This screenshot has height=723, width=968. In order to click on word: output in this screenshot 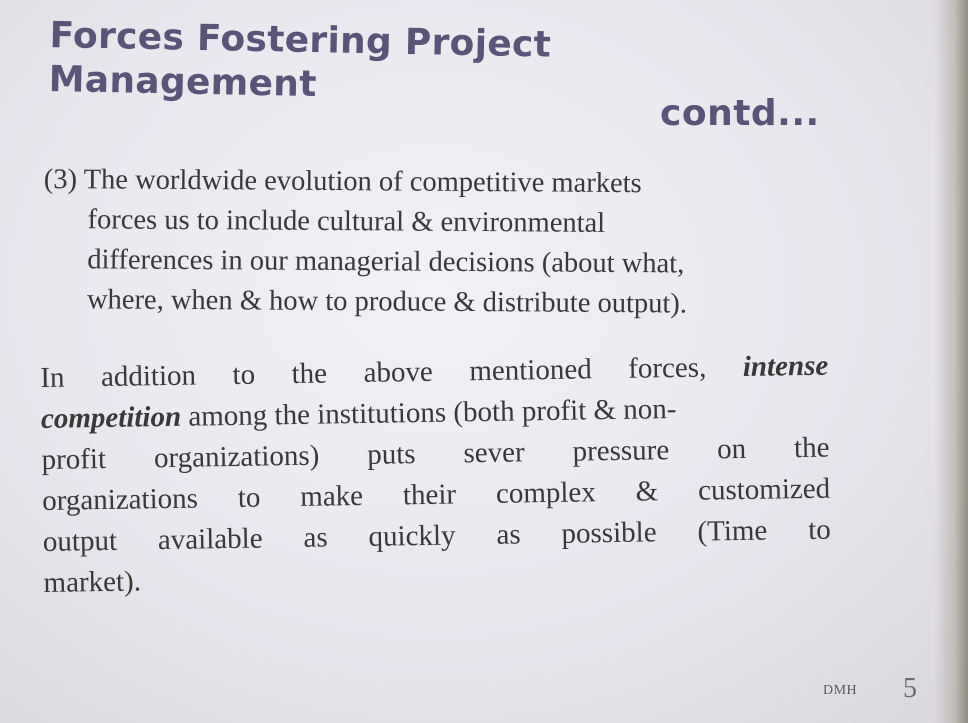, I will do `click(80, 541)`.